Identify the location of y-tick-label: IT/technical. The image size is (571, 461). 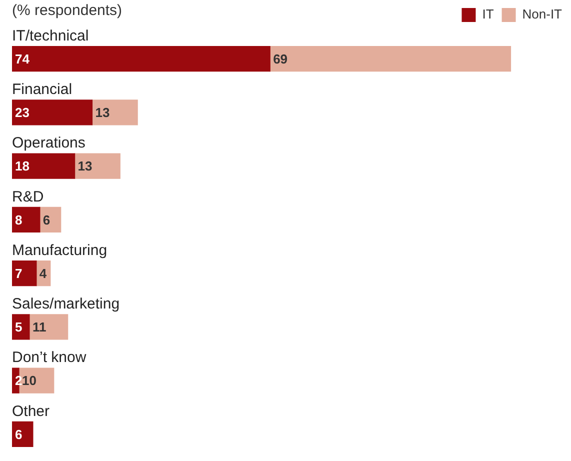
(50, 35).